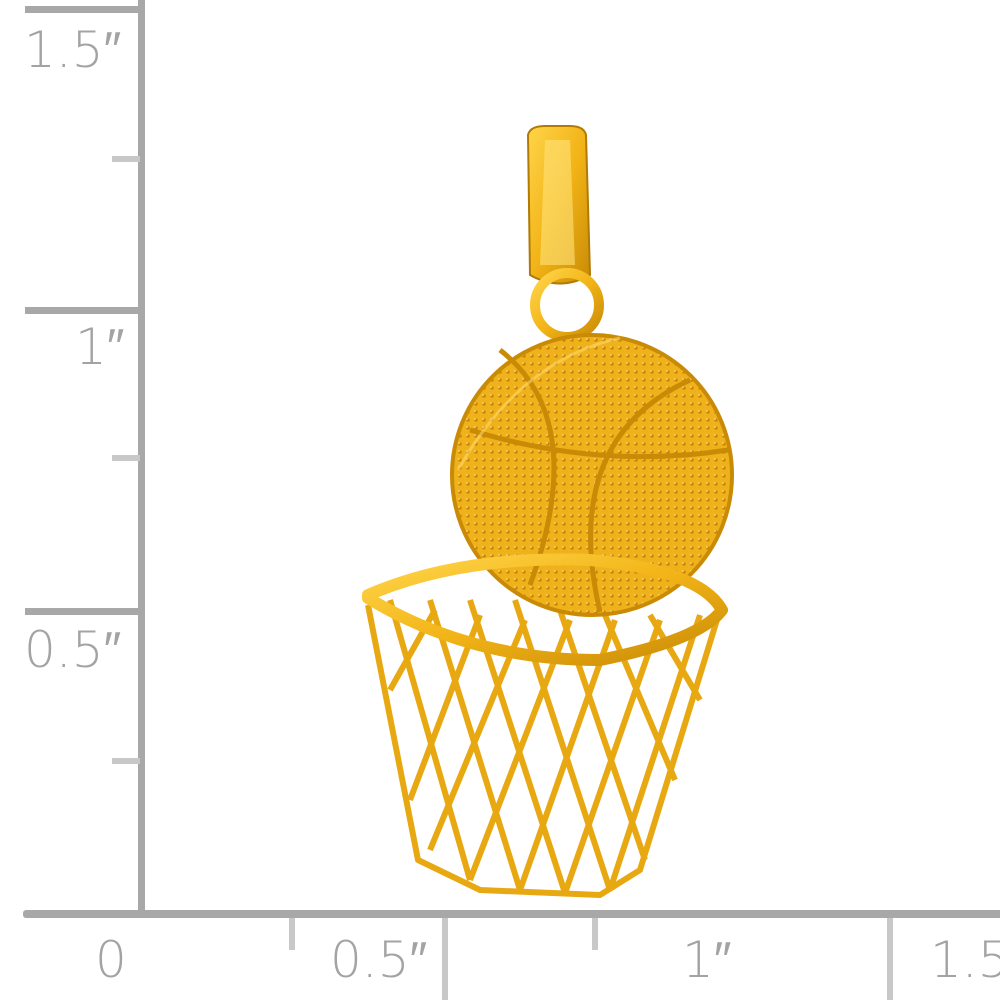 This screenshot has height=1000, width=1000. What do you see at coordinates (965, 960) in the screenshot?
I see `ruler-label: 1.5` at bounding box center [965, 960].